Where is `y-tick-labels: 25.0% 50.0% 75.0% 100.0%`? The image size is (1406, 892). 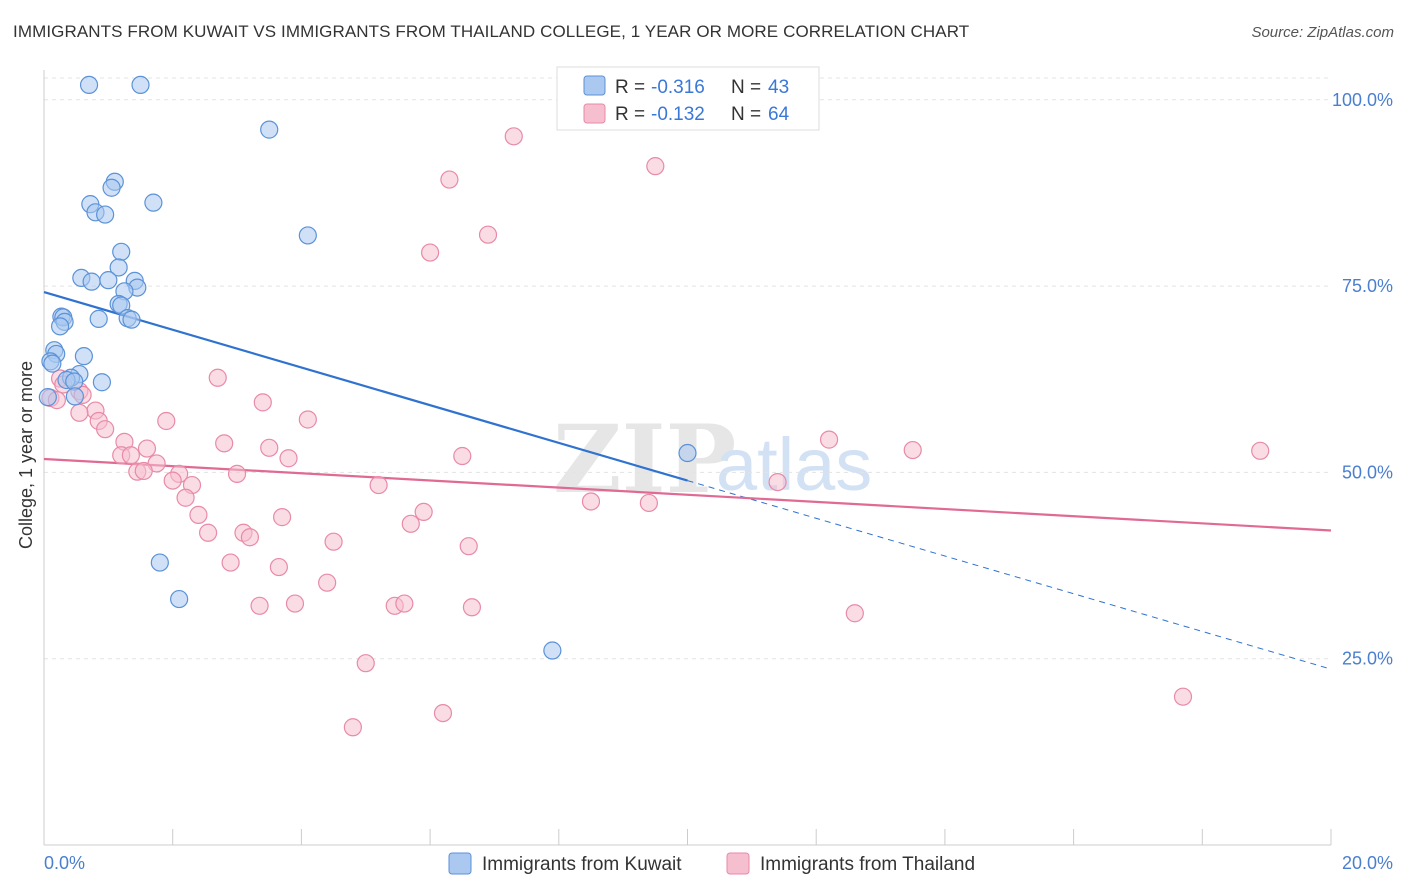
y-tick-labels: 25.0% 50.0% 75.0% 100.0% is located at coordinates (1362, 379).